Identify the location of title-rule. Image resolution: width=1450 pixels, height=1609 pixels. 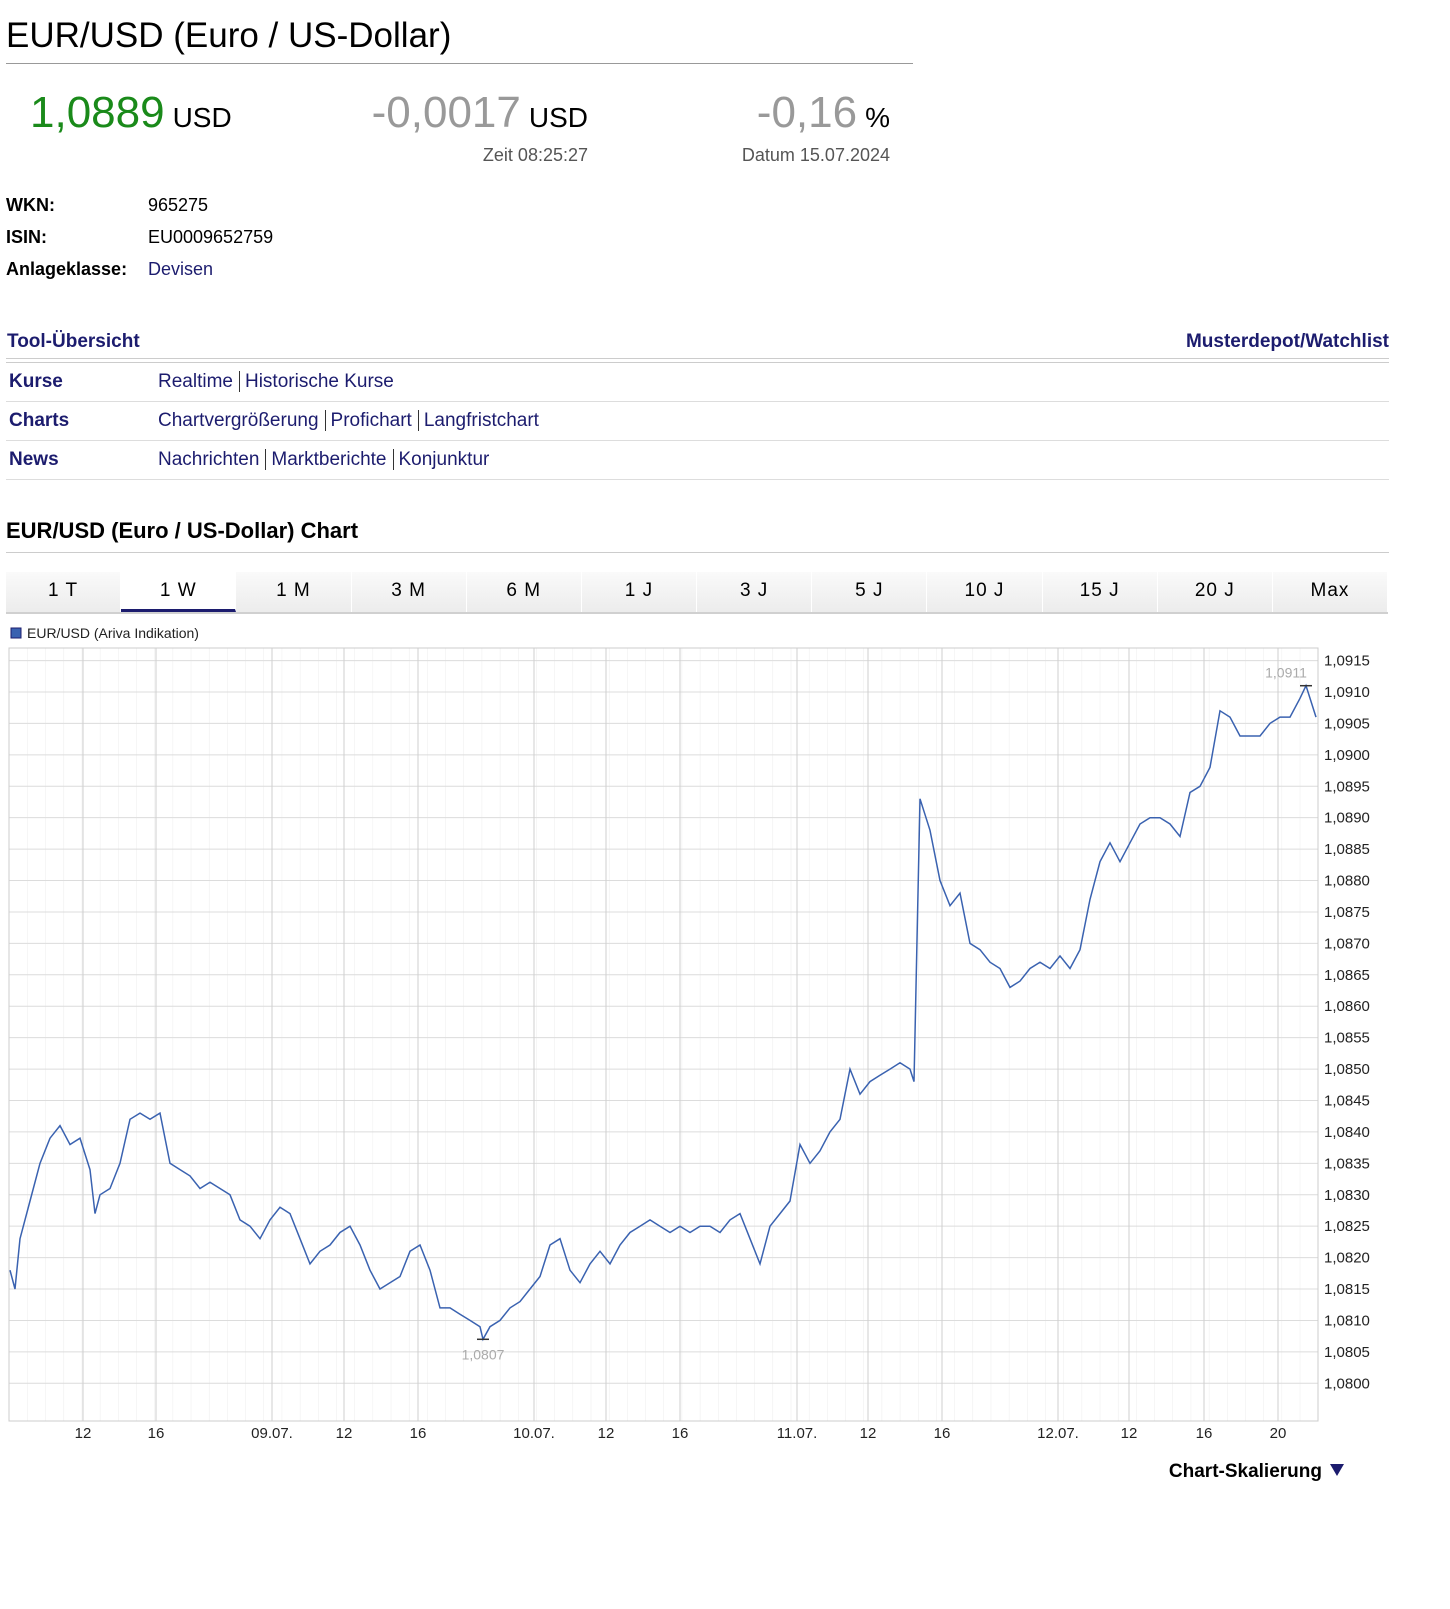
(459, 63).